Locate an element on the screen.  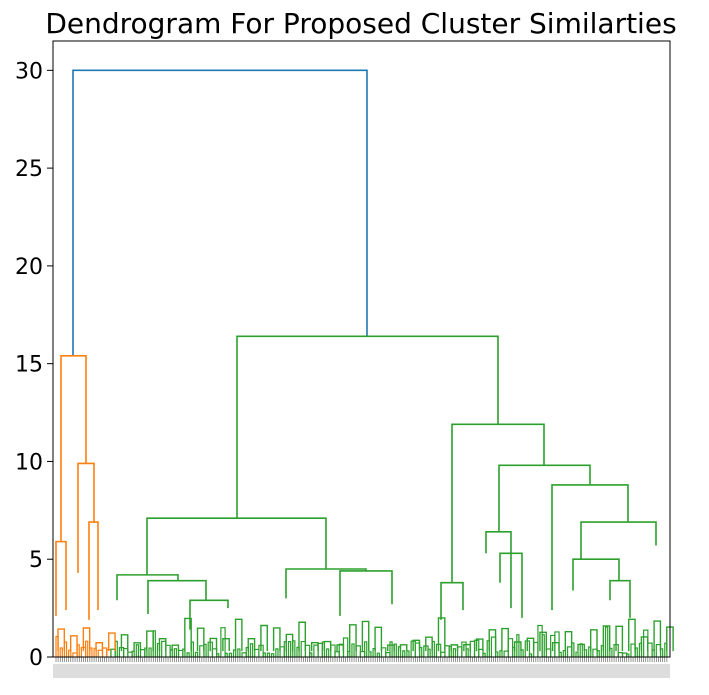
x-axis is located at coordinates (361, 667).